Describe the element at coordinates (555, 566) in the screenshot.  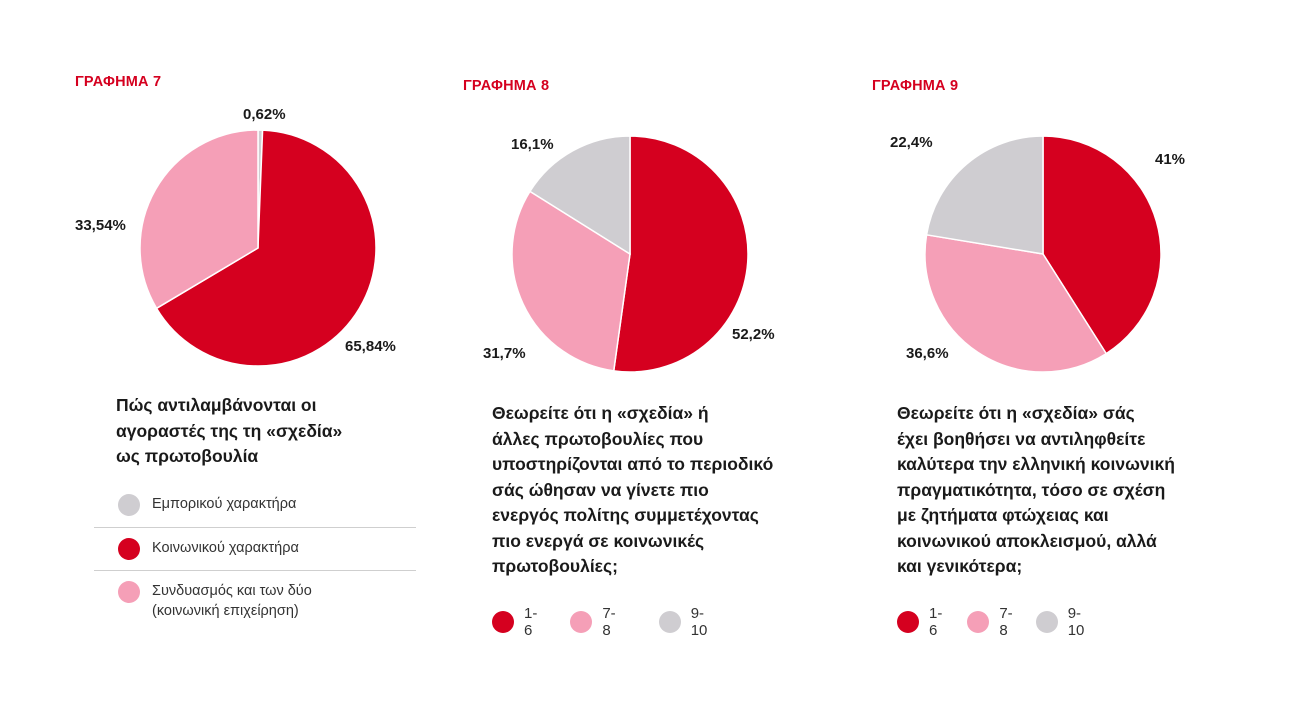
I see `question-line: πρωτοβουλίες;` at that location.